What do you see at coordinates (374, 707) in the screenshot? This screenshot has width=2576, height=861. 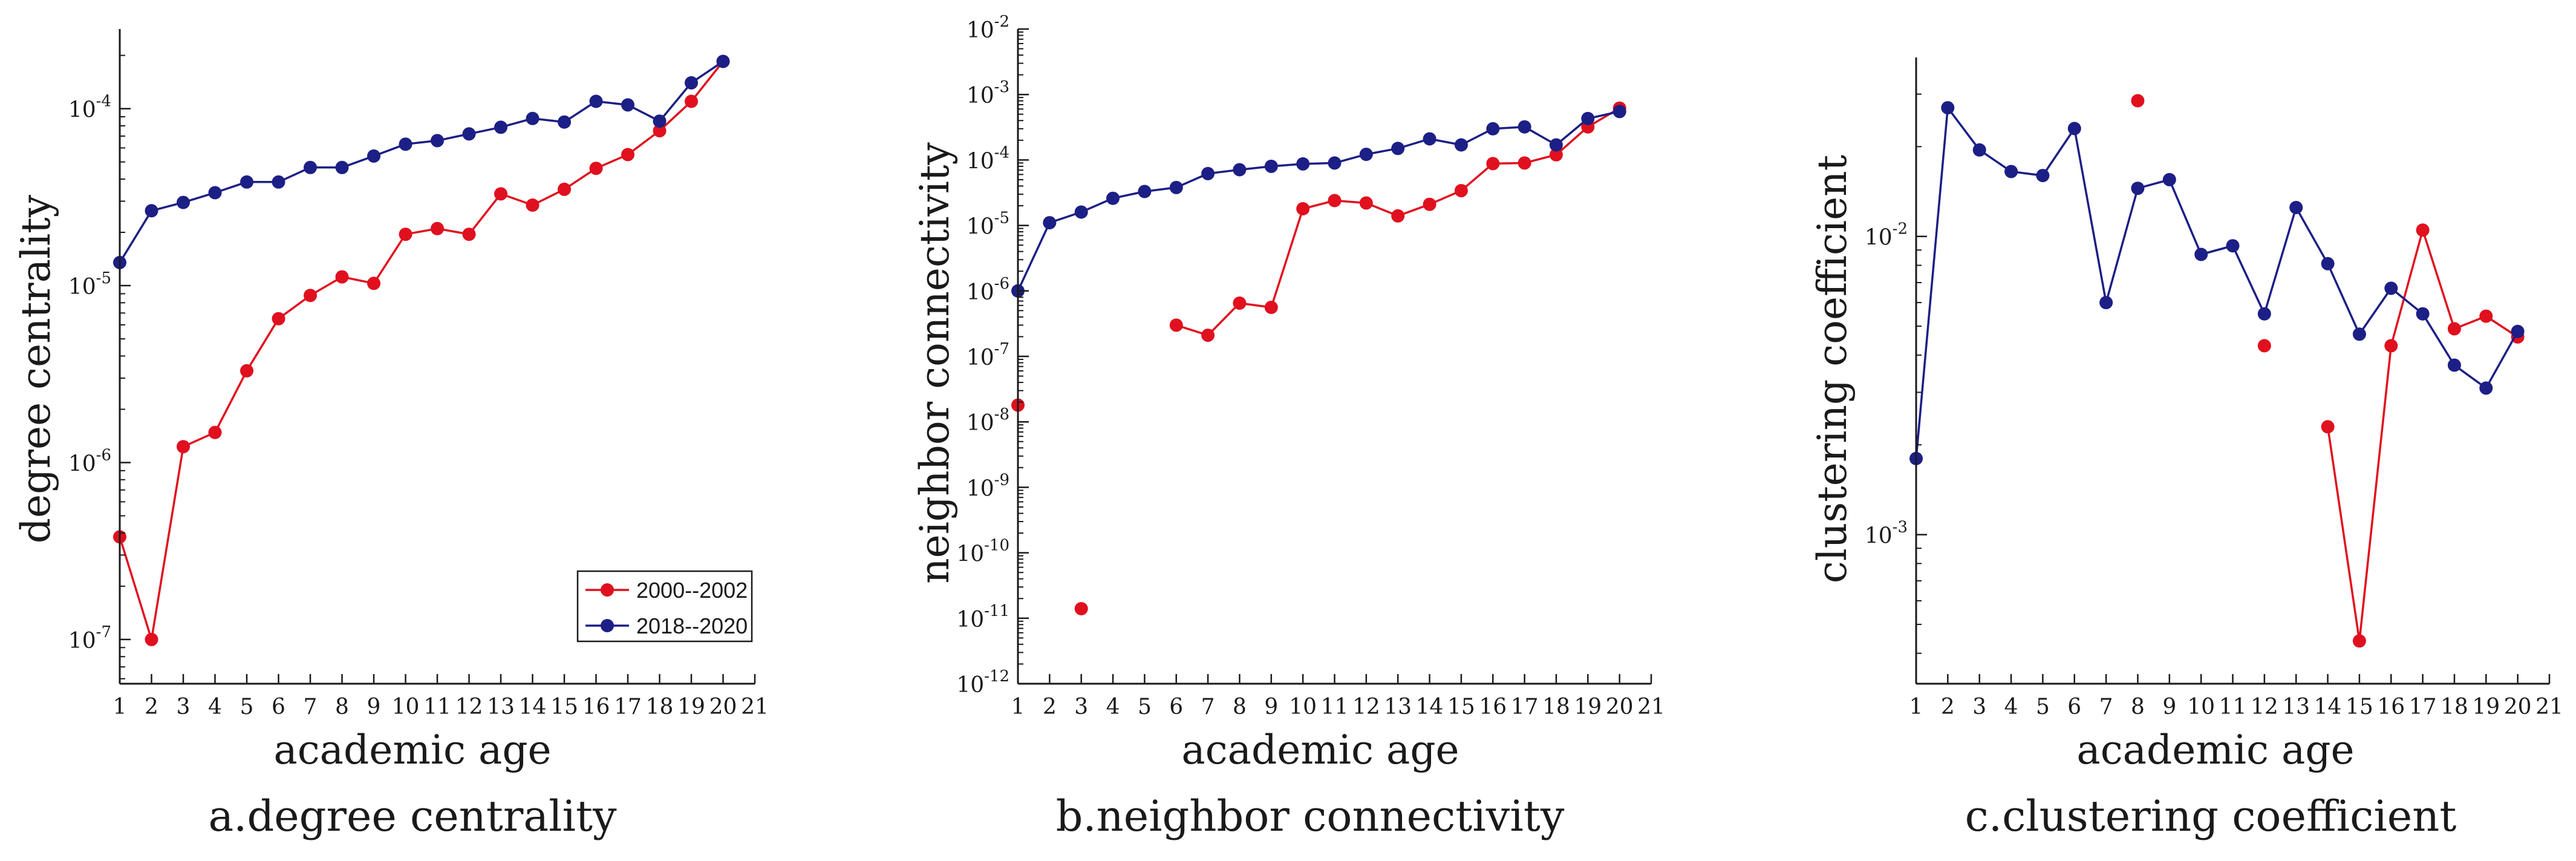 I see `x-tick-label: 9` at bounding box center [374, 707].